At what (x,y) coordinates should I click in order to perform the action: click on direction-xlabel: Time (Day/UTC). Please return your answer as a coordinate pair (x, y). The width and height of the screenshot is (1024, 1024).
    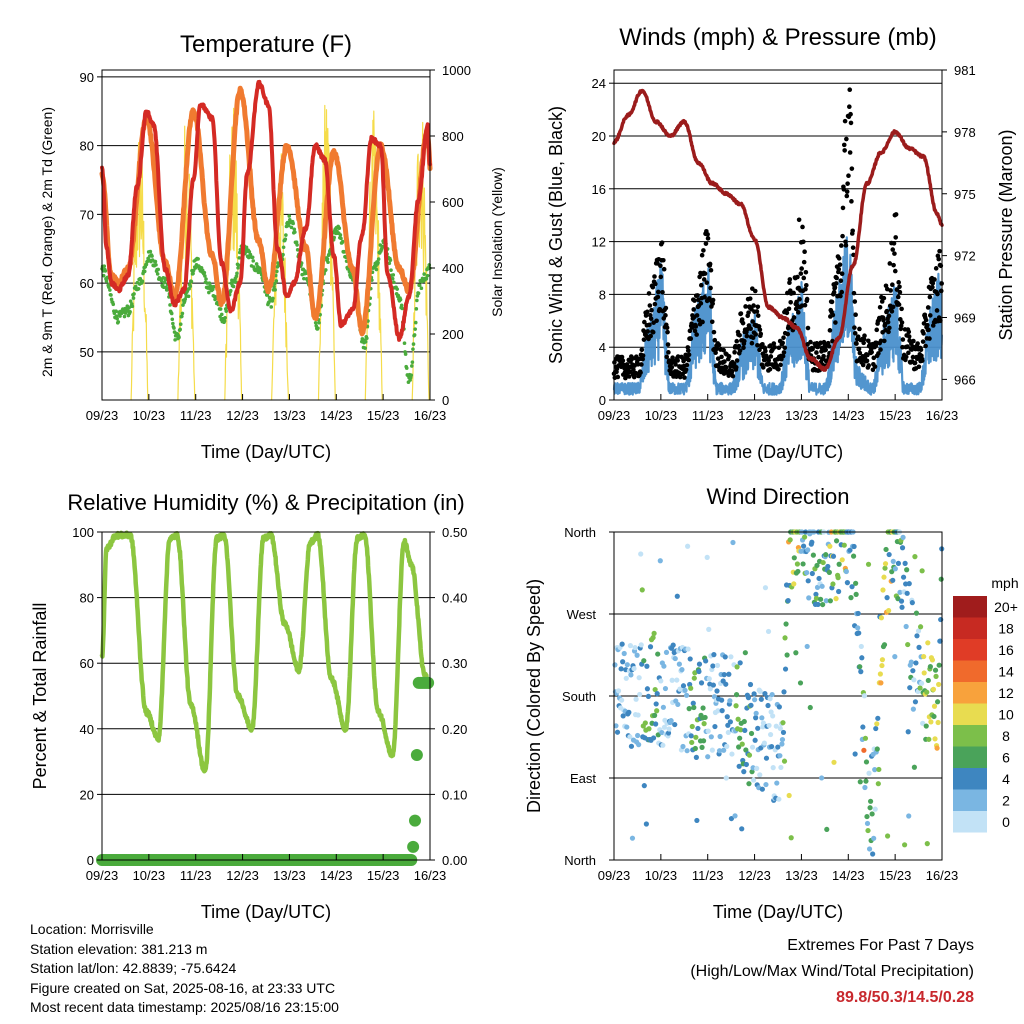
    Looking at the image, I should click on (778, 912).